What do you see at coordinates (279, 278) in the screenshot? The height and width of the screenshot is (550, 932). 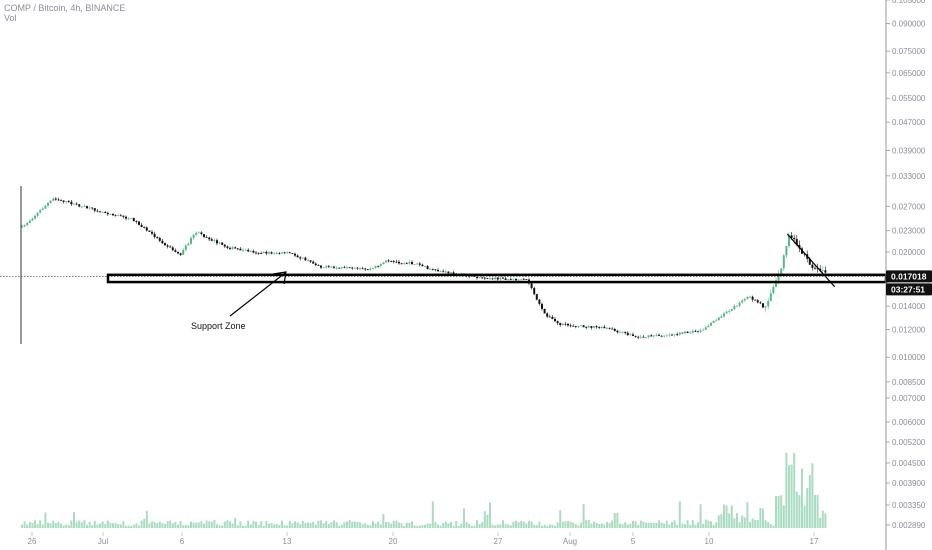 I see `support-arrow-head` at bounding box center [279, 278].